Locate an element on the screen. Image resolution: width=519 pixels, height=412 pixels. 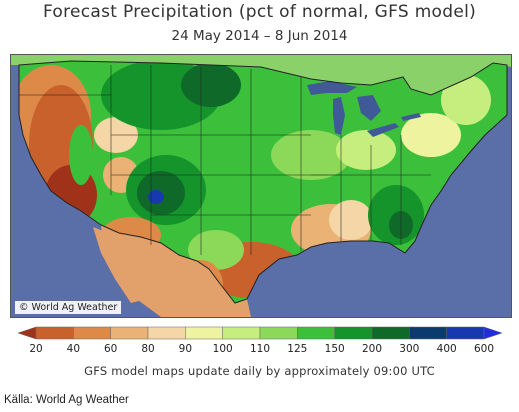
color-scale-legend: 20 40 60 80 90 100 110 125 150 200 300 400 600 is located at coordinates (260, 343).